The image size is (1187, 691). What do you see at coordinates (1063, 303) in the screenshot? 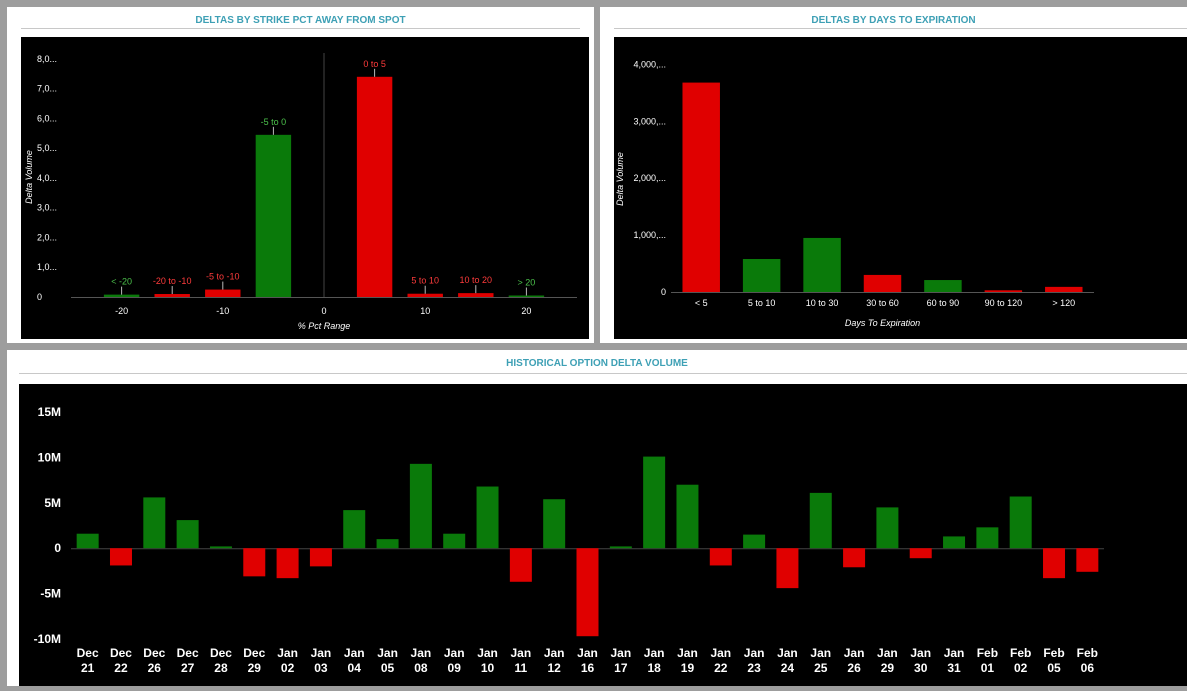
I see `x-tick-label: > 120` at bounding box center [1063, 303].